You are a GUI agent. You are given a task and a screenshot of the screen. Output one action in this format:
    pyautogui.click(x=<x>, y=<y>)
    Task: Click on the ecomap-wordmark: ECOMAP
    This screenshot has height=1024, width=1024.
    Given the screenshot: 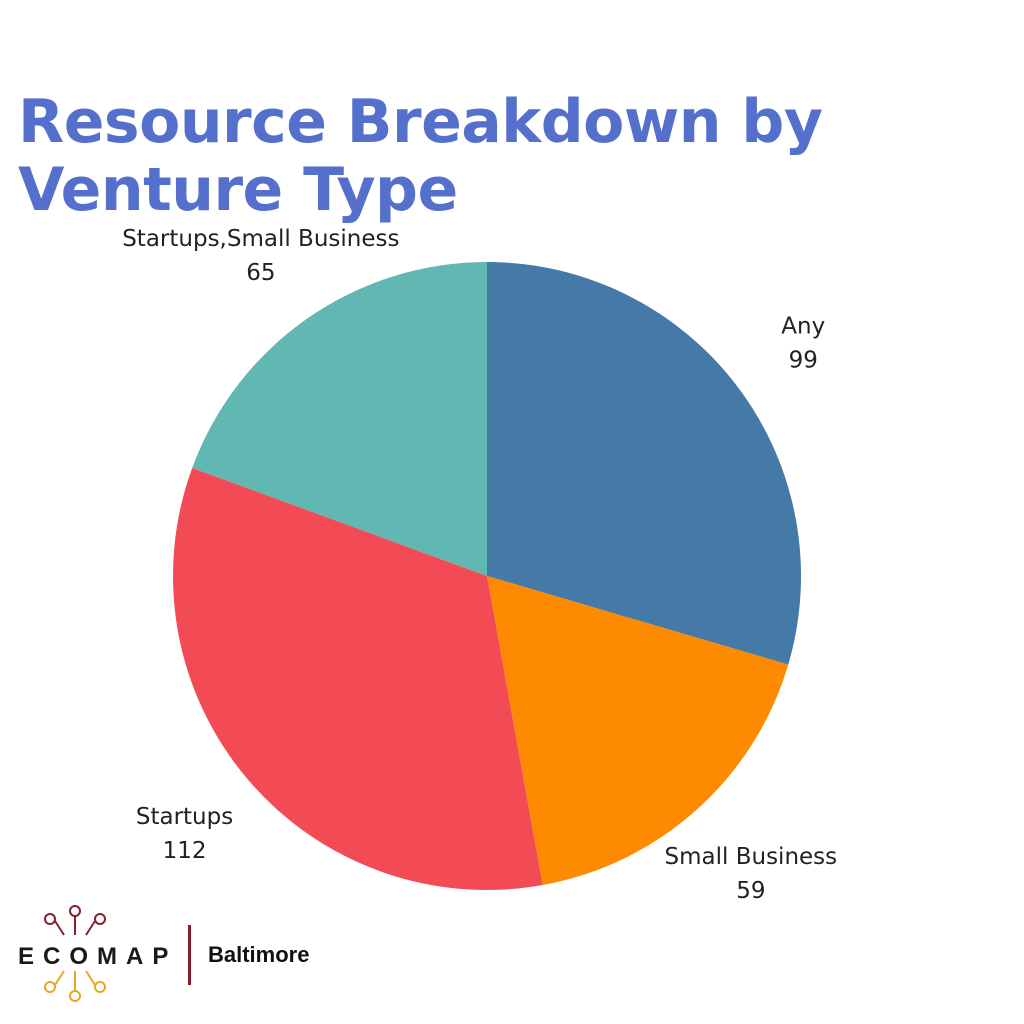 What is the action you would take?
    pyautogui.click(x=98, y=956)
    